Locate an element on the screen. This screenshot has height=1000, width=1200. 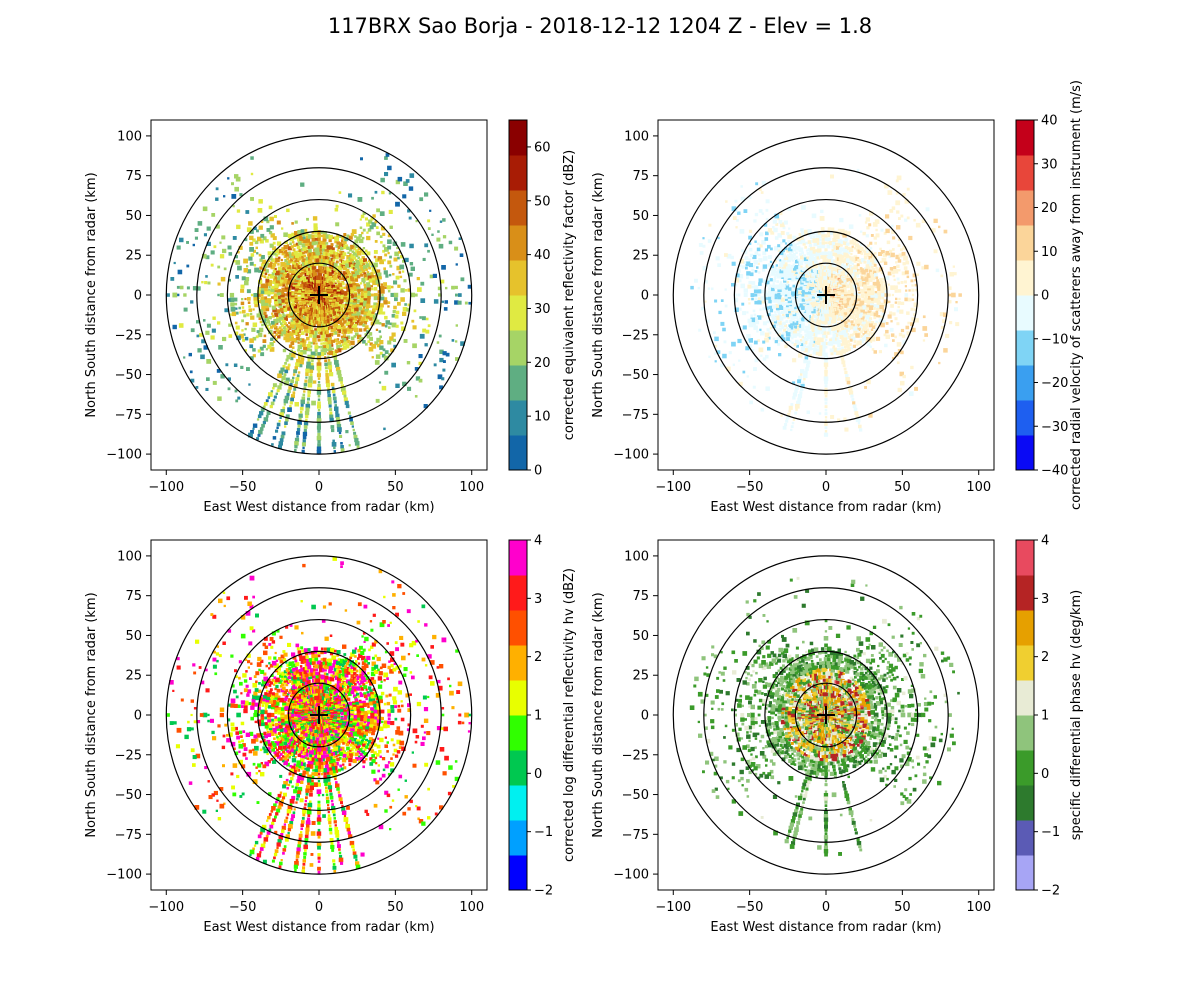
x-tick-label: 0 is located at coordinates (319, 487).